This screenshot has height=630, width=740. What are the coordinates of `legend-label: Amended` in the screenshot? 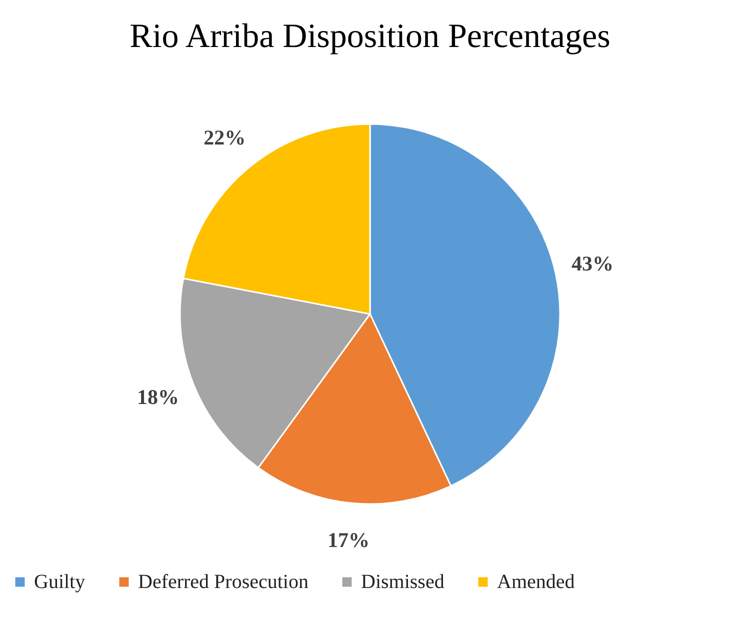 It's located at (536, 582).